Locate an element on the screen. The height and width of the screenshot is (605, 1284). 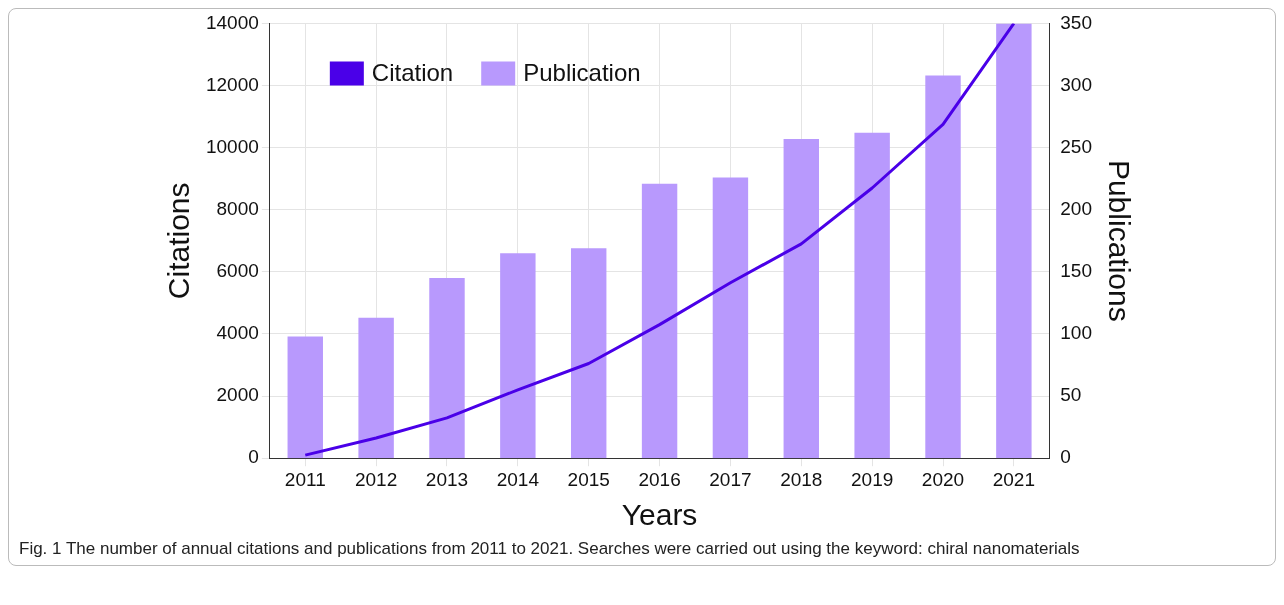
y-axis-title: Citations is located at coordinates (179, 241).